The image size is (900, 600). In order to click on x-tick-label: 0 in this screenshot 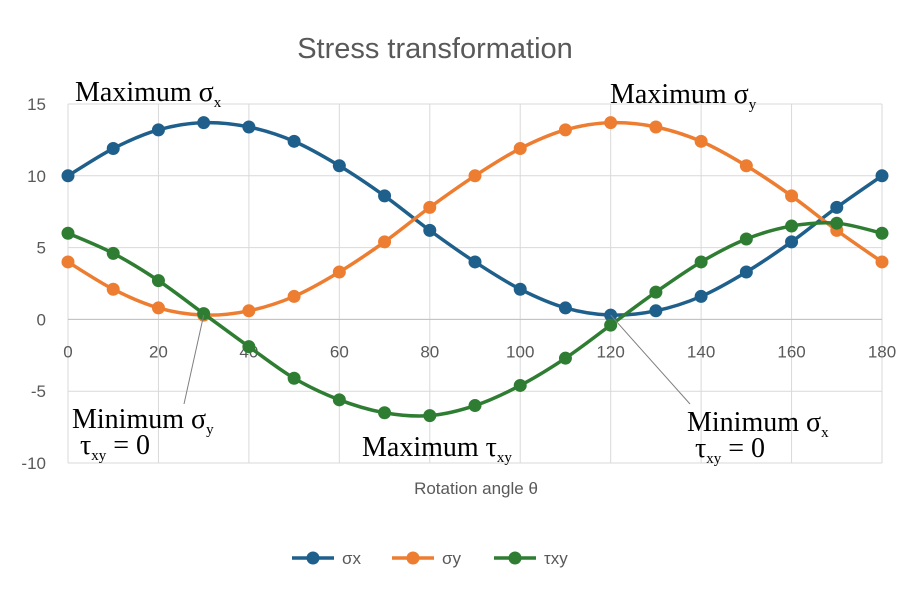, I will do `click(67, 351)`.